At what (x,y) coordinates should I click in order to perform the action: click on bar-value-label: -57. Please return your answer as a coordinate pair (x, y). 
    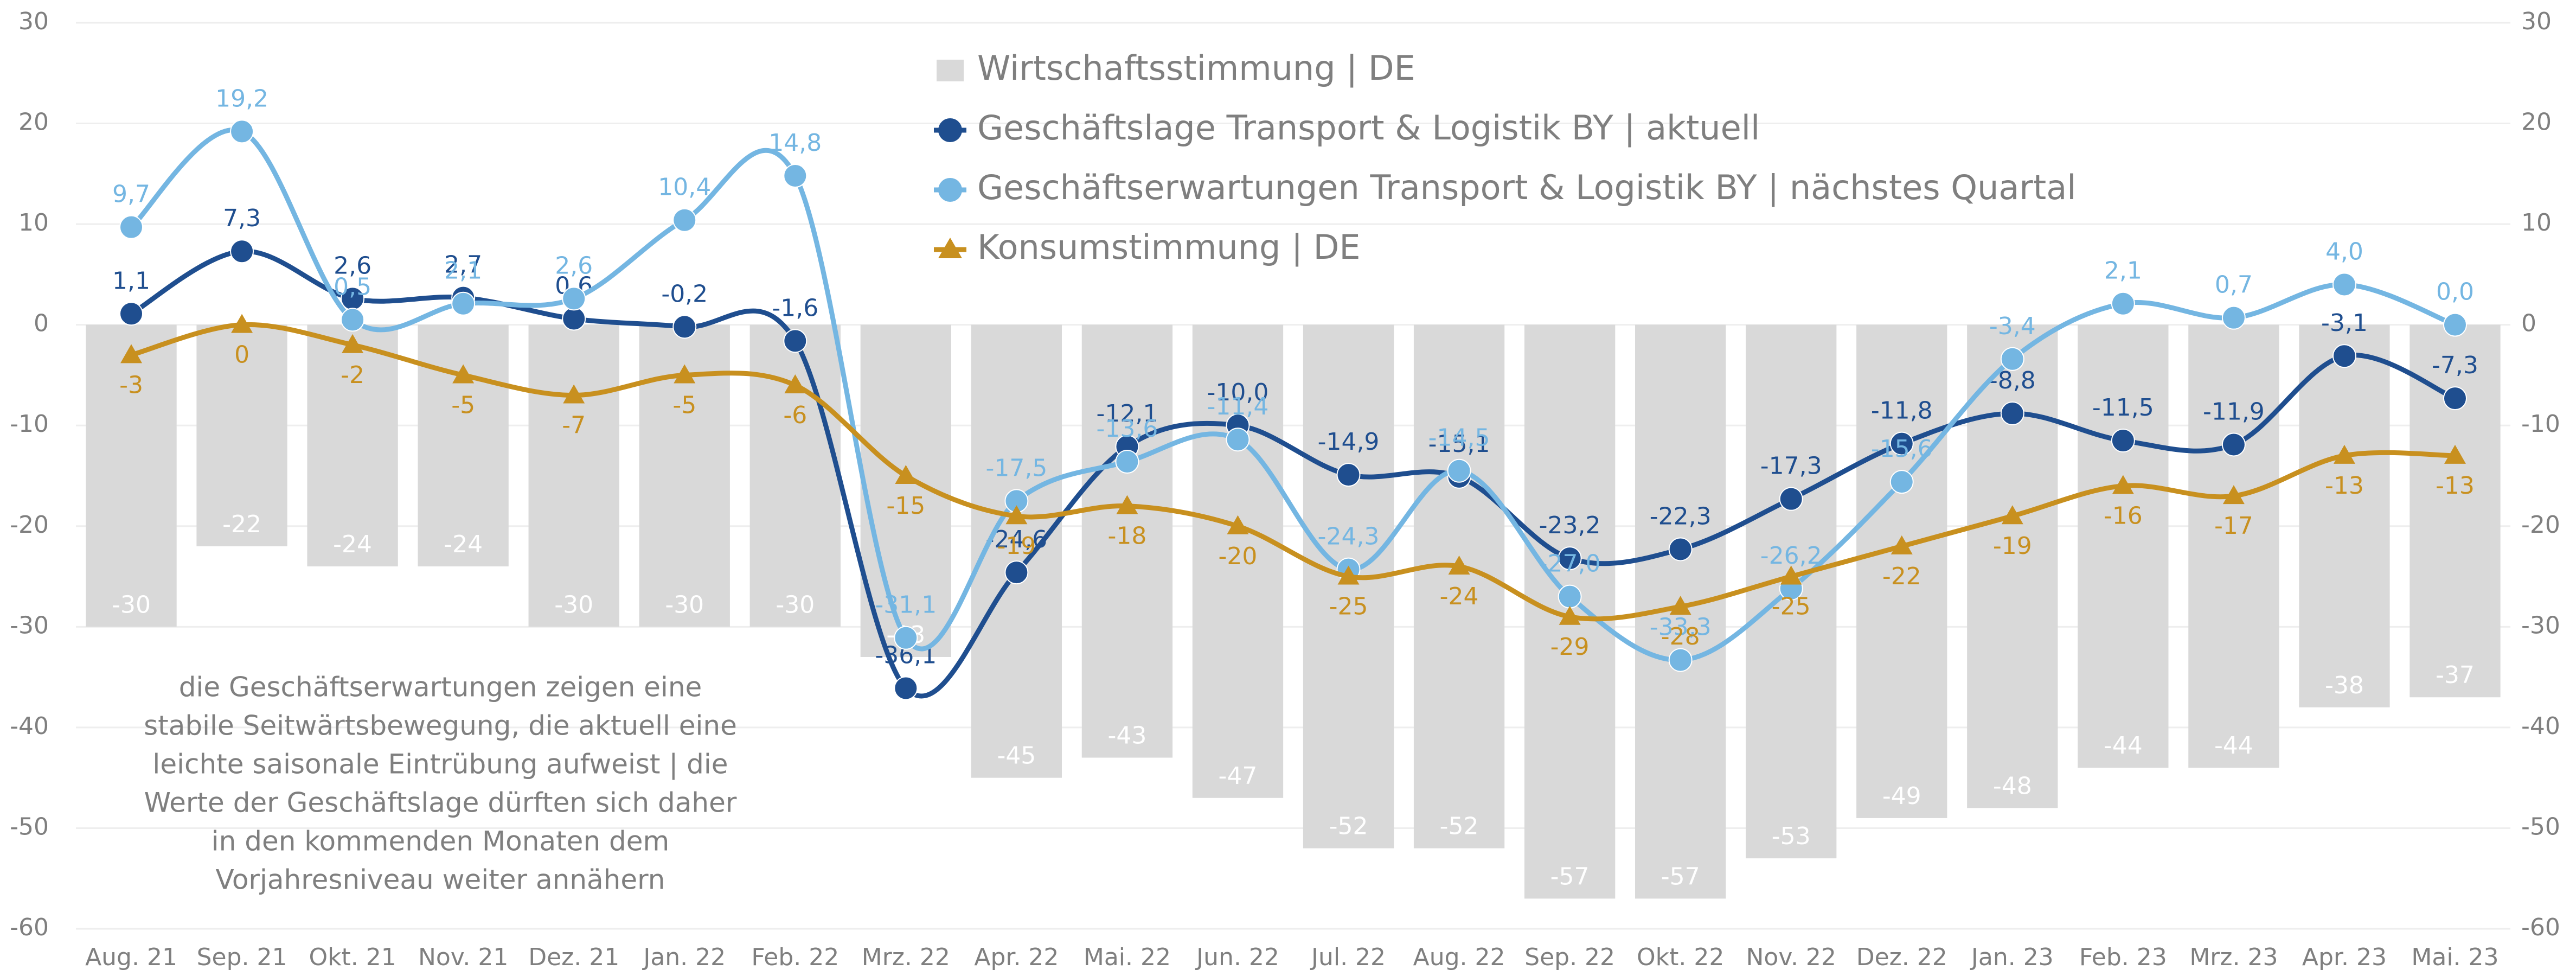
    Looking at the image, I should click on (1680, 876).